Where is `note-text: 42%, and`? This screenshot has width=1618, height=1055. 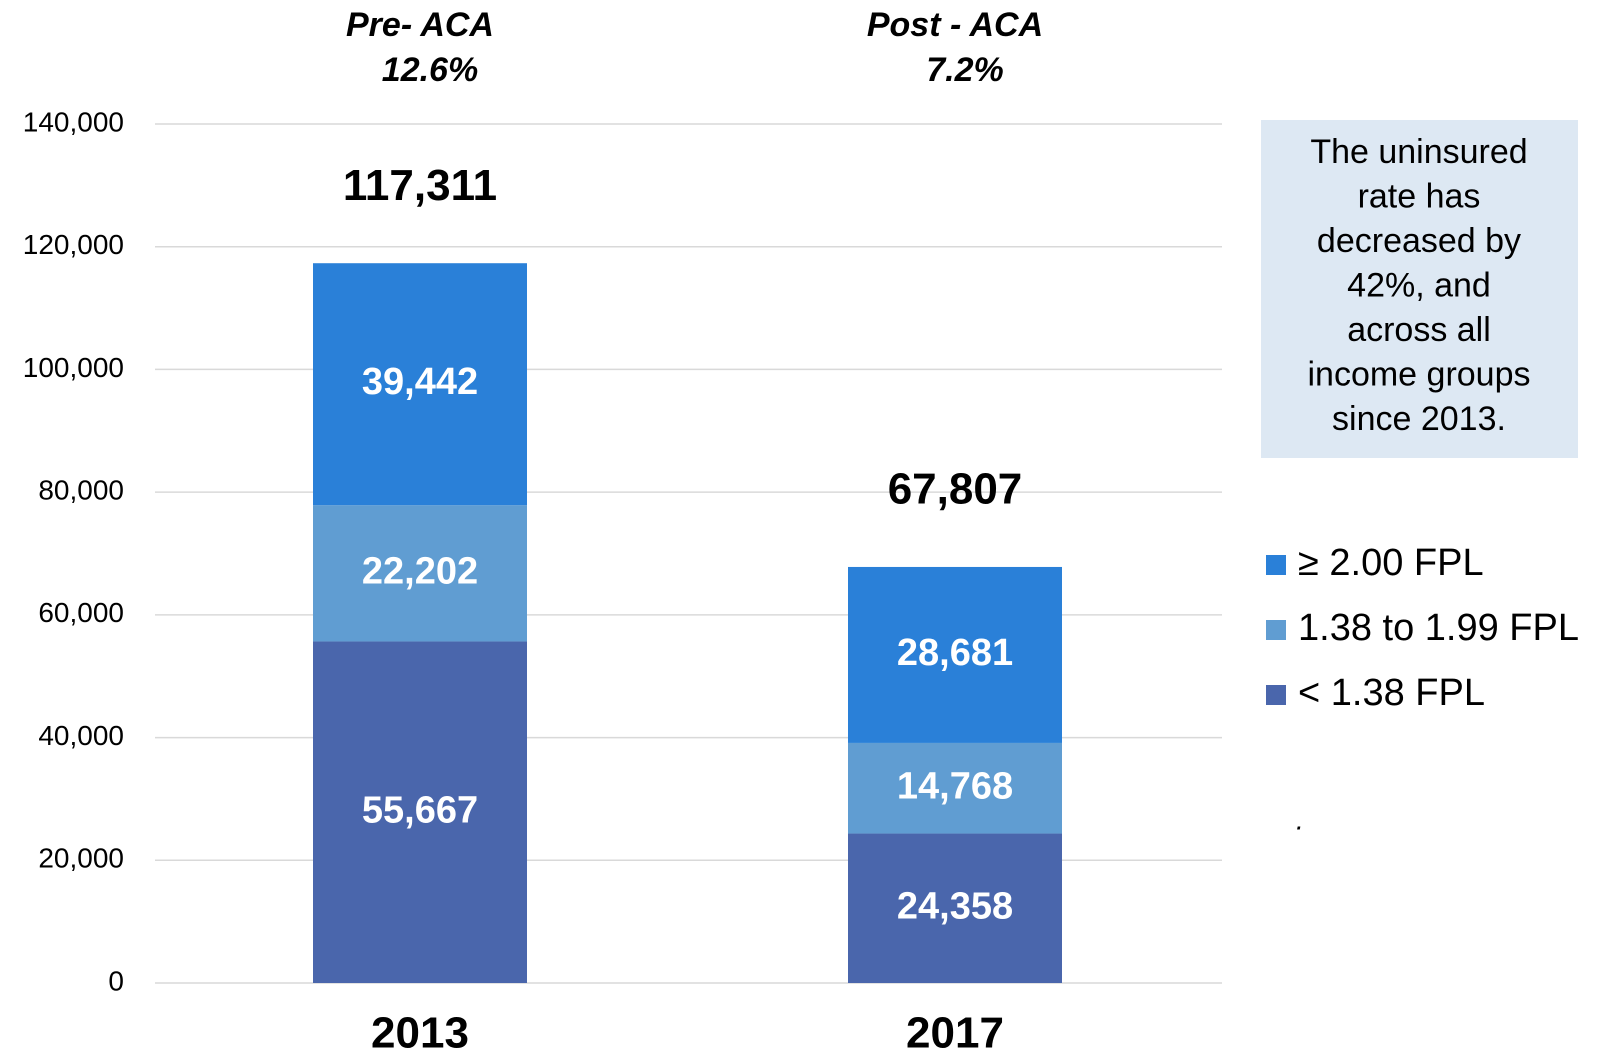 note-text: 42%, and is located at coordinates (1419, 285).